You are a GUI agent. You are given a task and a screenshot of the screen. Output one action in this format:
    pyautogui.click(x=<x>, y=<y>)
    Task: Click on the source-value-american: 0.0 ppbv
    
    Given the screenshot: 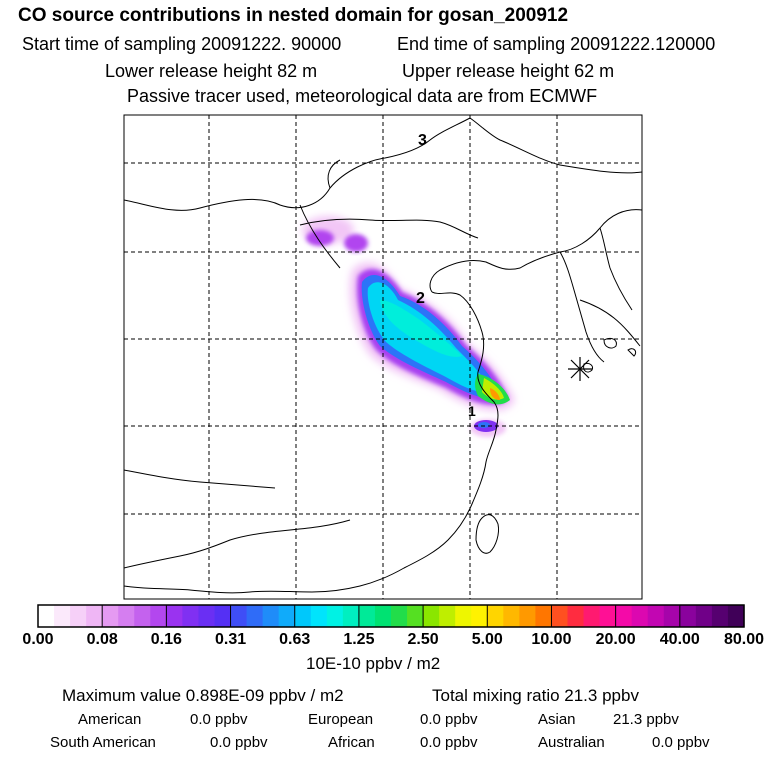 What is the action you would take?
    pyautogui.click(x=219, y=719)
    